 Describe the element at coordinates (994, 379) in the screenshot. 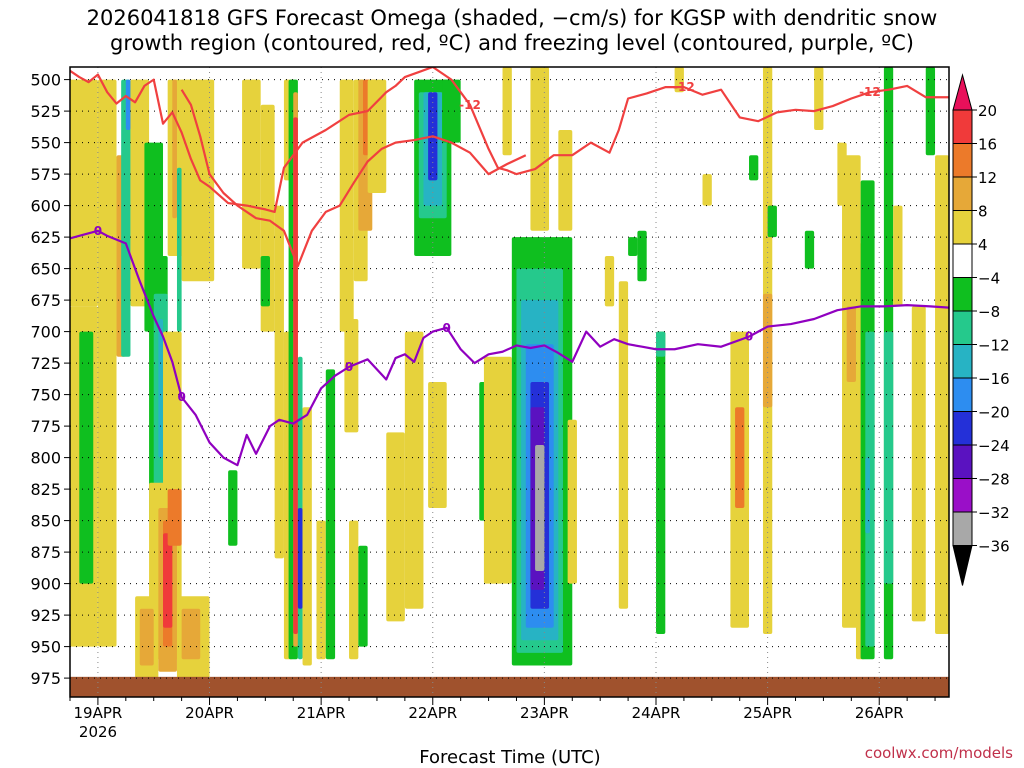

I see `colorbar-tick-label: −16` at that location.